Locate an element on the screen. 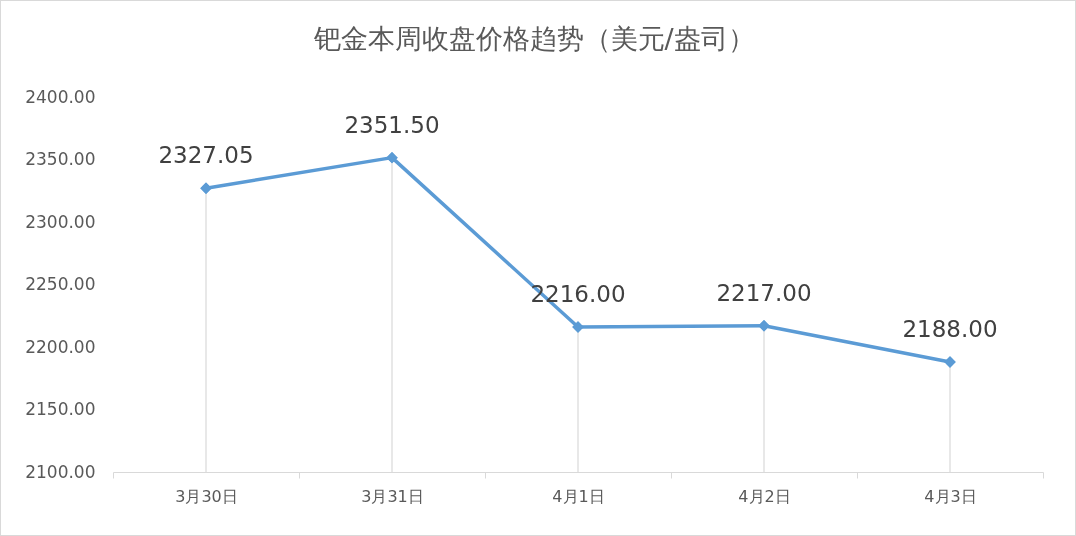  y-tick-label: 2200.00 is located at coordinates (60, 346).